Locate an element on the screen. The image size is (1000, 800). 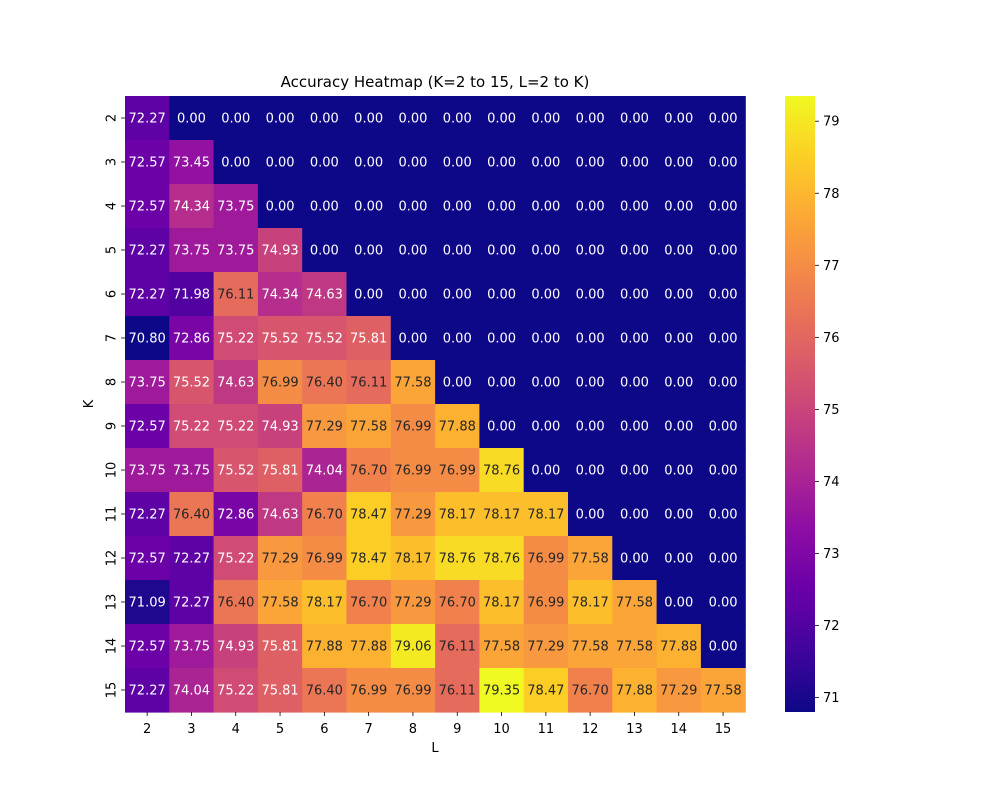
cell-value-label: 74.63 is located at coordinates (324, 295).